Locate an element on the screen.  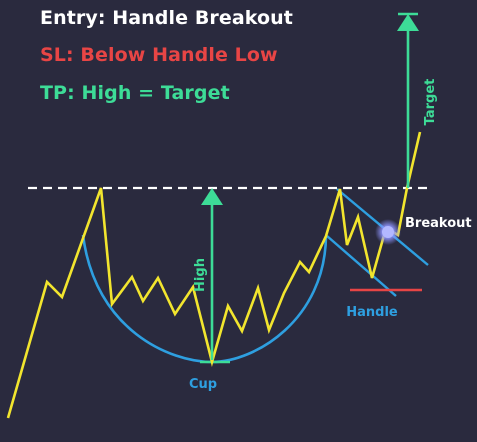
breakout-point is located at coordinates (388, 232).